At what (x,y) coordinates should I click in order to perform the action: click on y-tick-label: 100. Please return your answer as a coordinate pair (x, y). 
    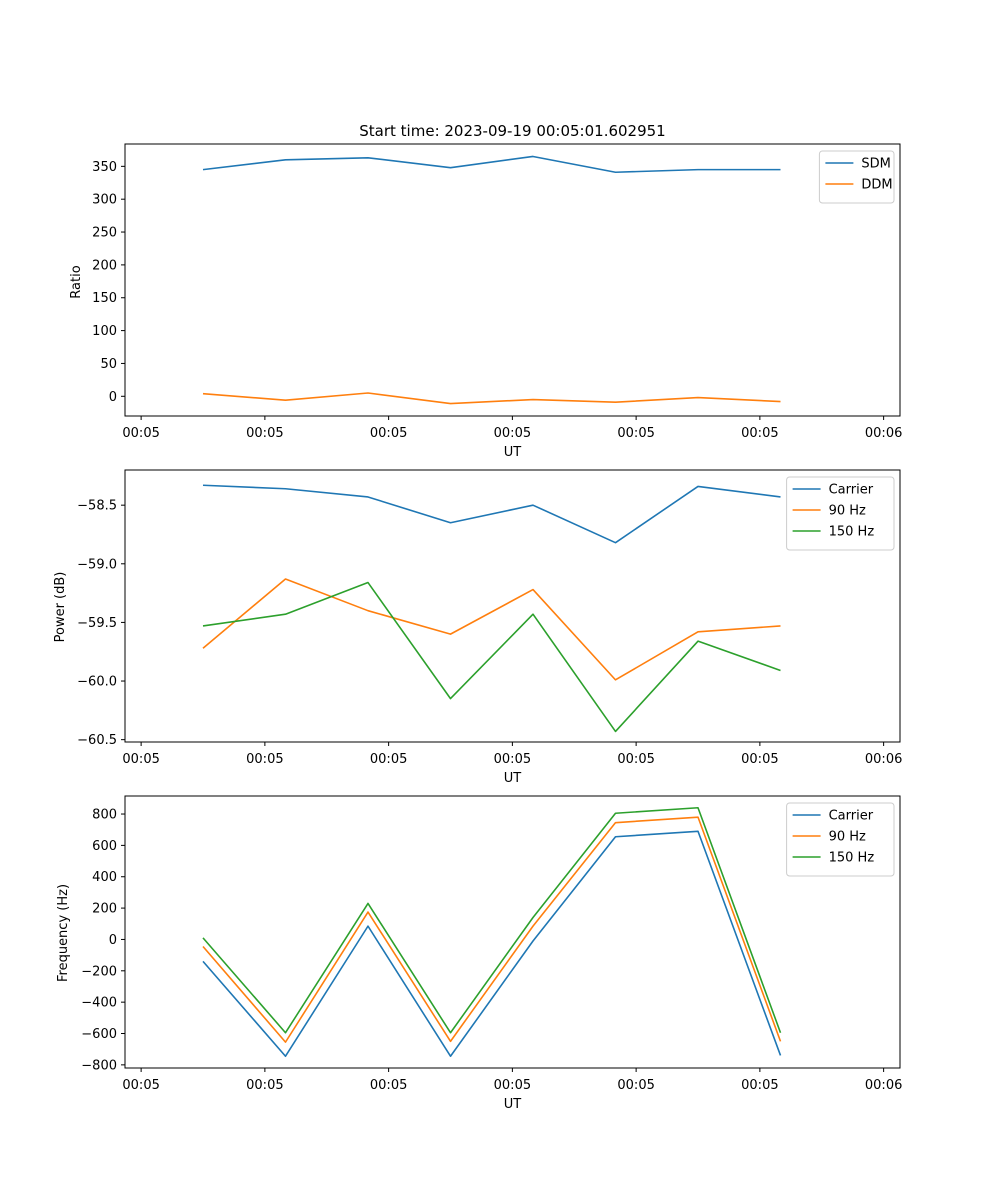
    Looking at the image, I should click on (104, 331).